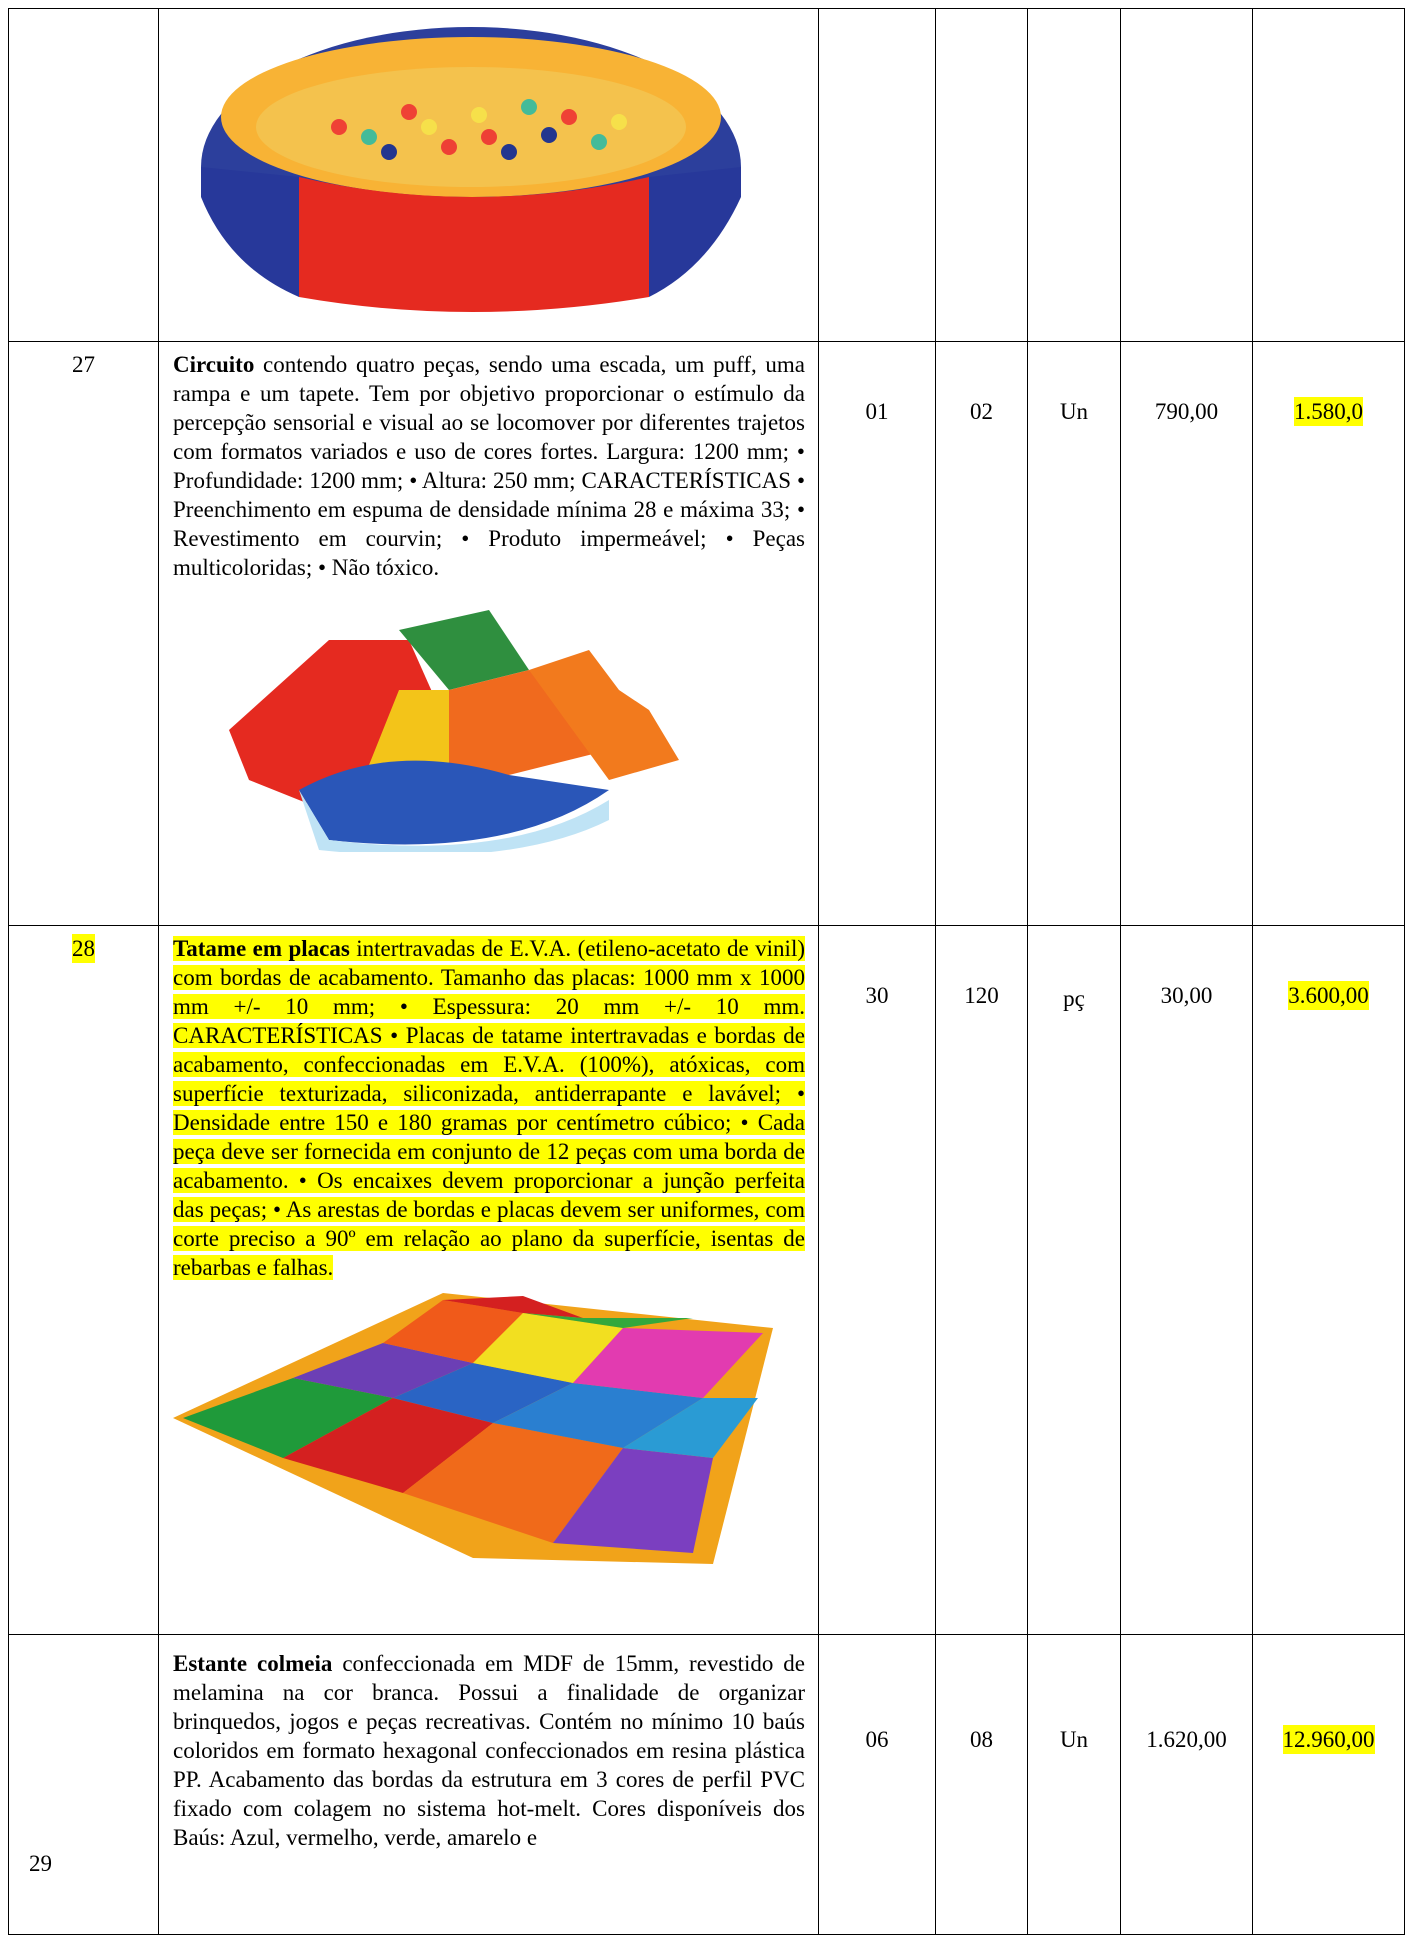 This screenshot has height=1935, width=1411. I want to click on tatame-image, so click(473, 1428).